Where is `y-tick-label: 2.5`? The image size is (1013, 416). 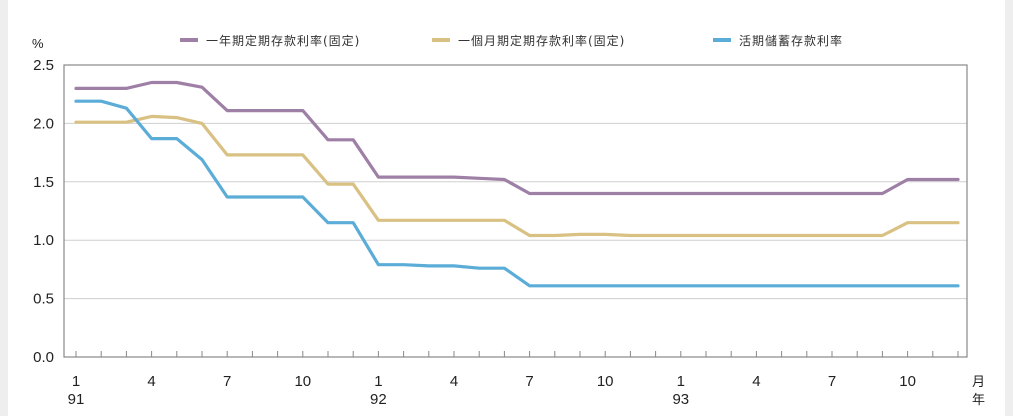 y-tick-label: 2.5 is located at coordinates (43, 65).